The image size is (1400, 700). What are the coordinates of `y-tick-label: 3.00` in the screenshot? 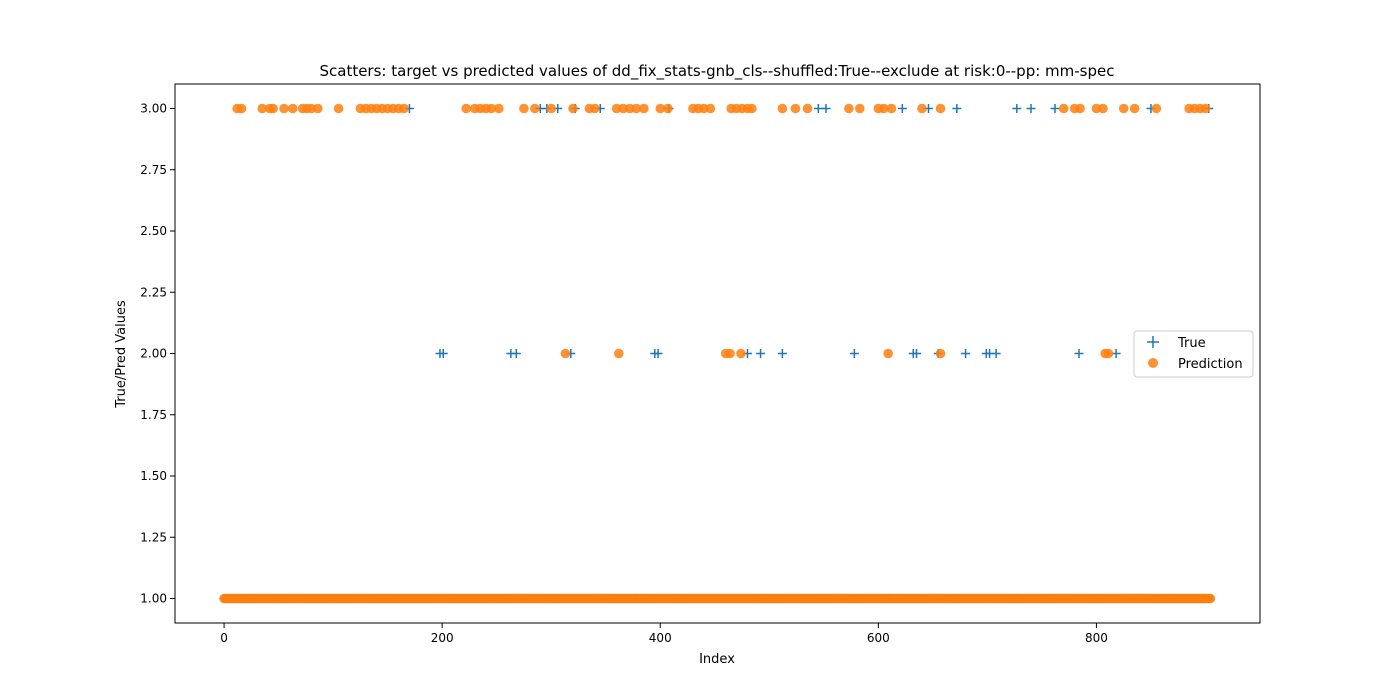 It's located at (153, 109).